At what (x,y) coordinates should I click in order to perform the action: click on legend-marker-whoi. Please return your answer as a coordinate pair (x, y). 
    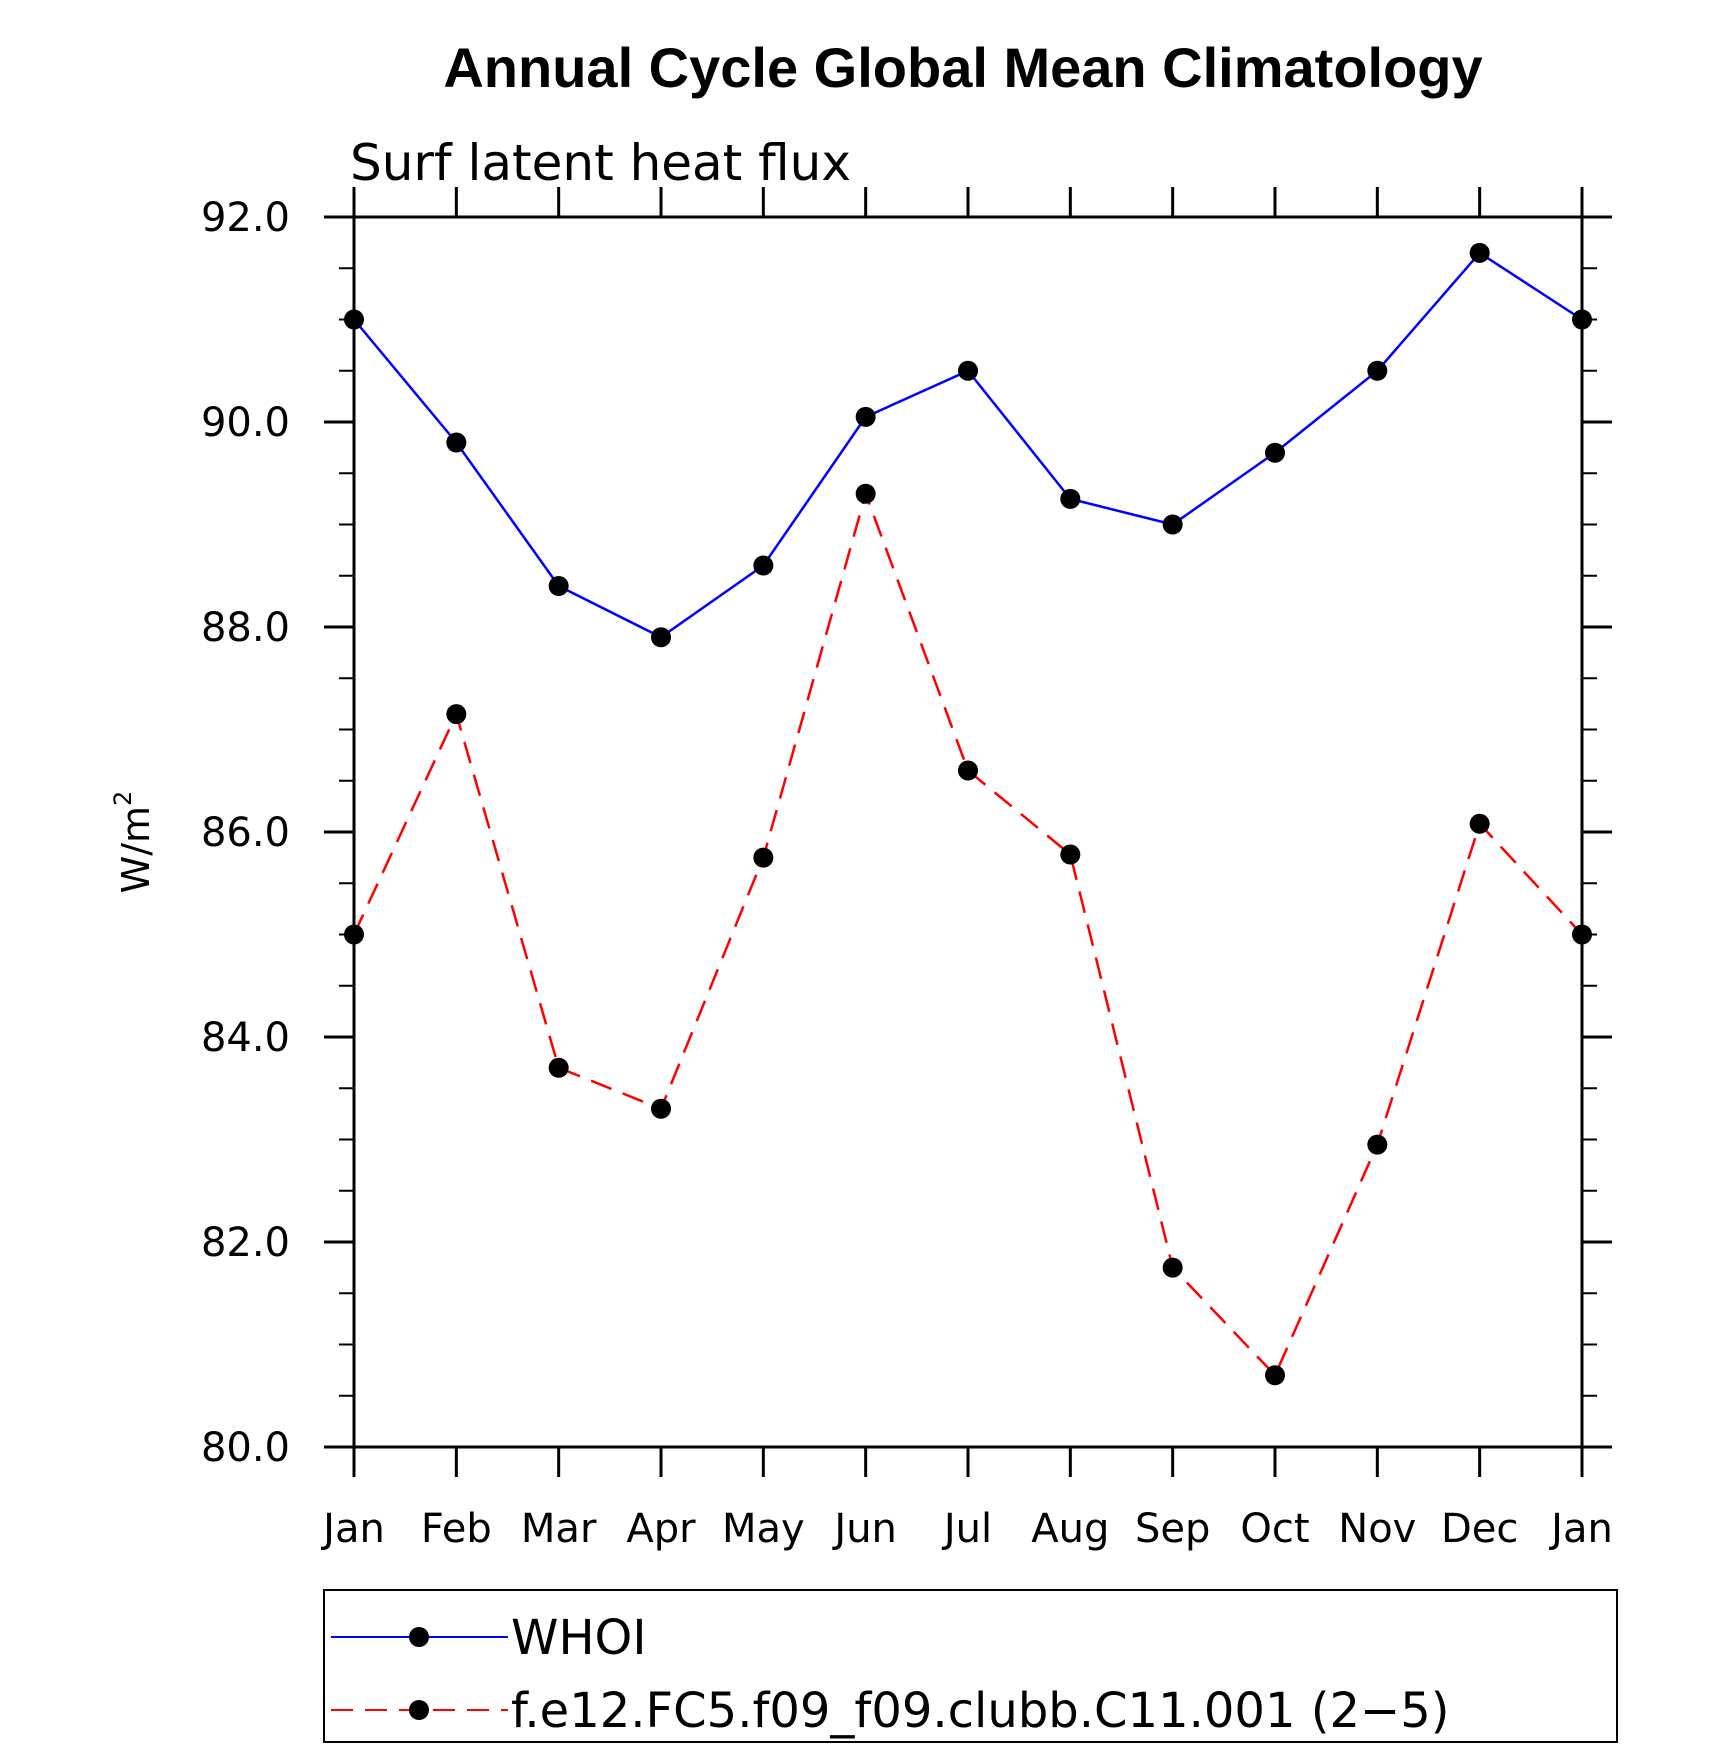
    Looking at the image, I should click on (419, 1637).